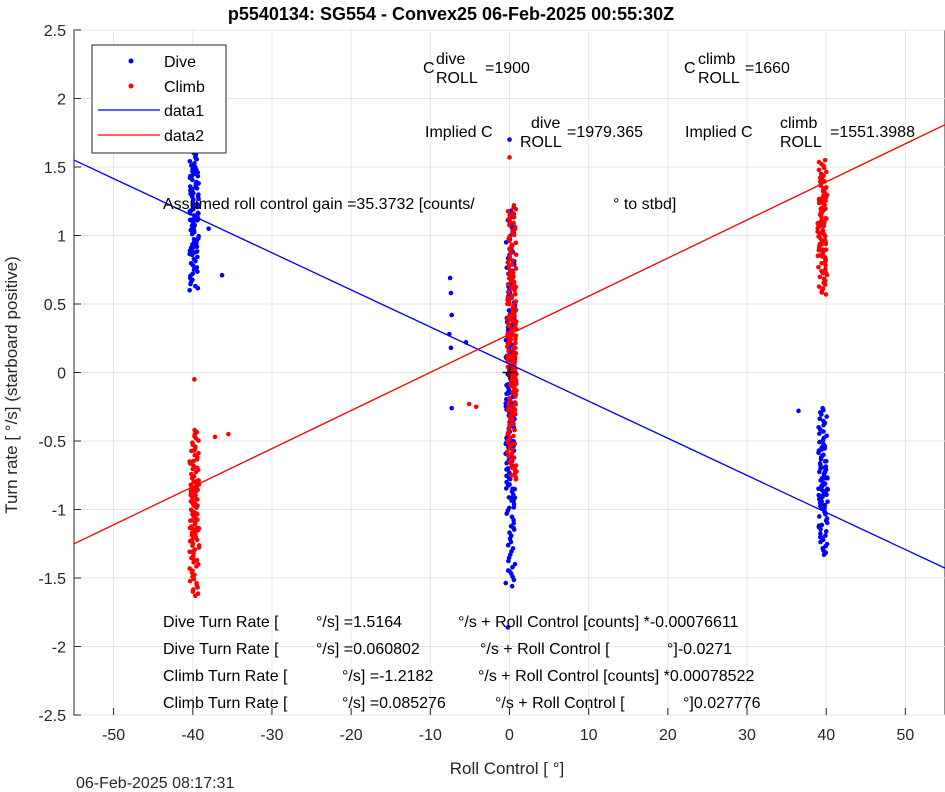 The image size is (945, 792). What do you see at coordinates (387, 676) in the screenshot?
I see `fit-climb-counts-b: °/s] =-1.2182` at bounding box center [387, 676].